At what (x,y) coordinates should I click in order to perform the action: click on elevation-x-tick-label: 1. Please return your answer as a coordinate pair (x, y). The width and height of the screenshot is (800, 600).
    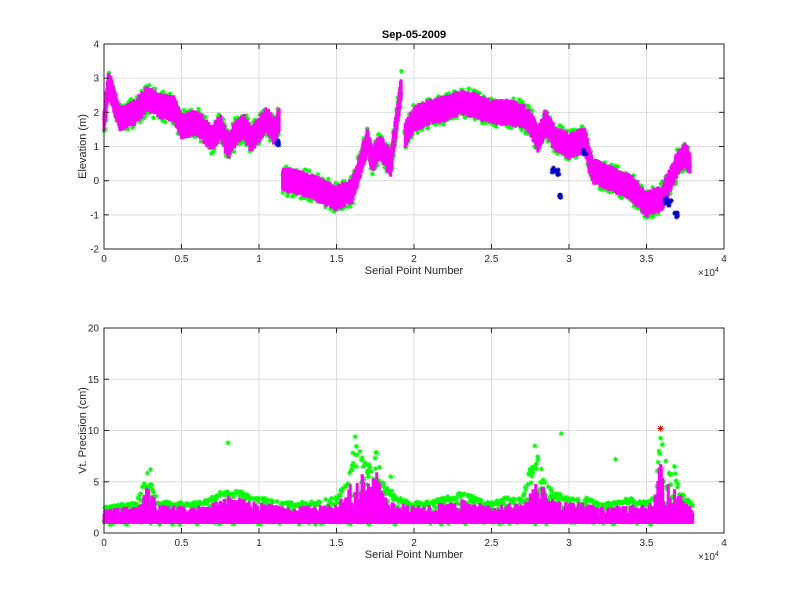
    Looking at the image, I should click on (259, 259).